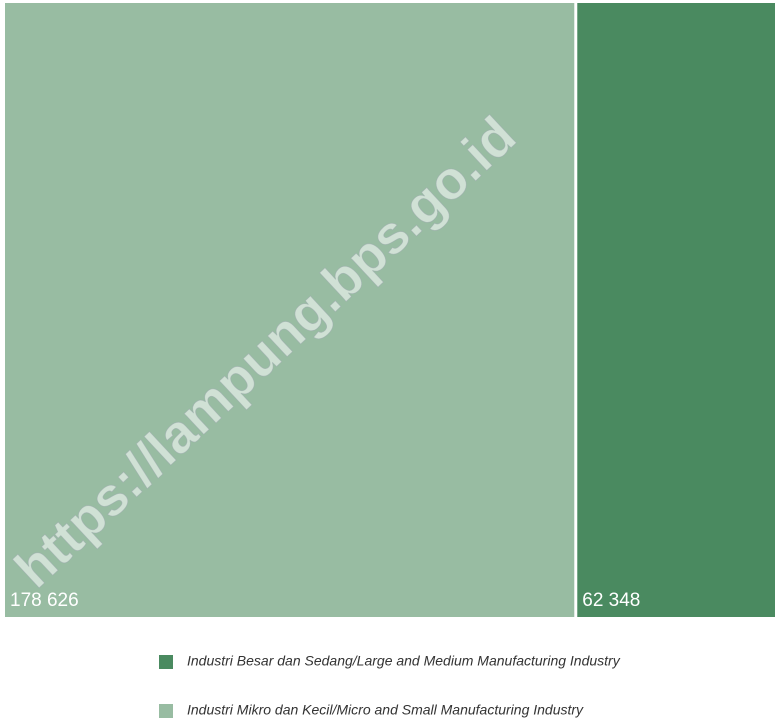  What do you see at coordinates (44, 600) in the screenshot?
I see `value-label: 178 626` at bounding box center [44, 600].